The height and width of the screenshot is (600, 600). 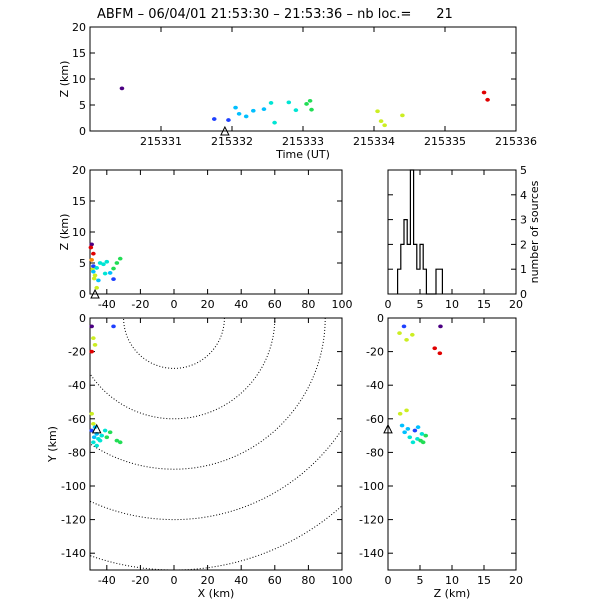 What do you see at coordinates (523, 244) in the screenshot?
I see `histogram-ytick-label: 2` at bounding box center [523, 244].